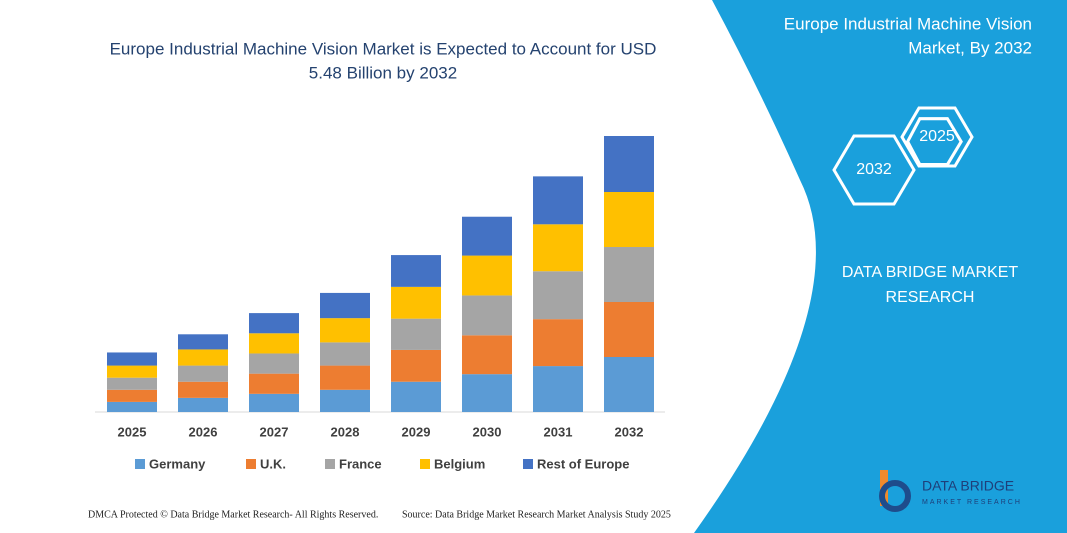  I want to click on x-tick-label: 2028, so click(345, 431).